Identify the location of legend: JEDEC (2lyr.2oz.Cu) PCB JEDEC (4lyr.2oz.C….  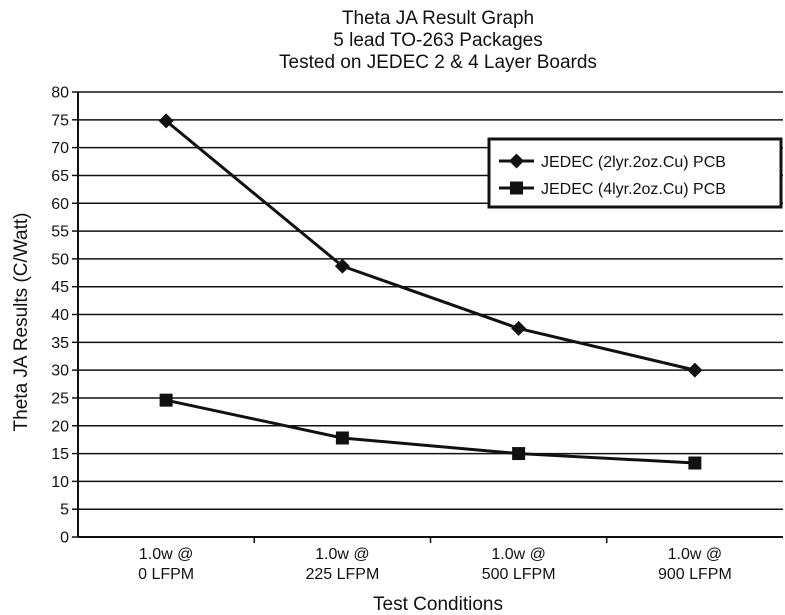
(635, 173).